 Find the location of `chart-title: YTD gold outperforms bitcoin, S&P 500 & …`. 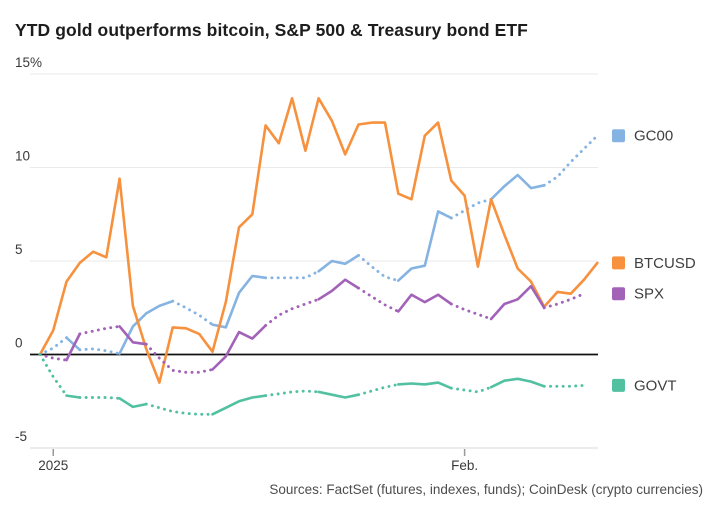

chart-title: YTD gold outperforms bitcoin, S&P 500 & … is located at coordinates (271, 30).